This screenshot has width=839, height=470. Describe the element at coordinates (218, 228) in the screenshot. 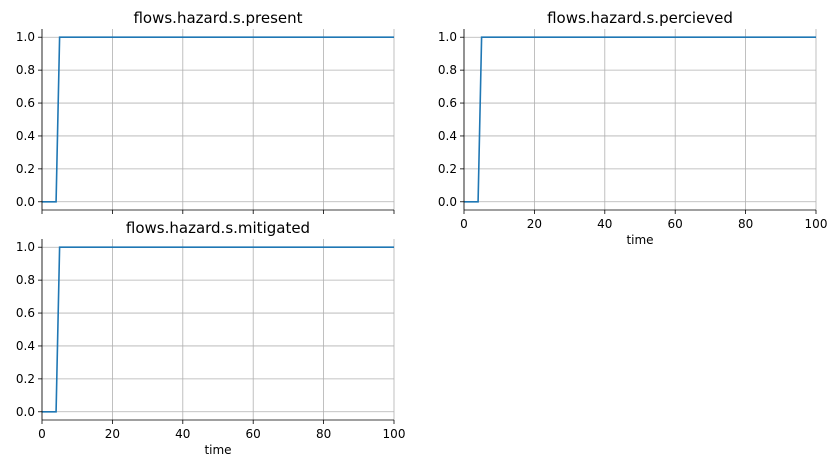

I see `subplot-title: flows.hazard.s.mitigated` at that location.